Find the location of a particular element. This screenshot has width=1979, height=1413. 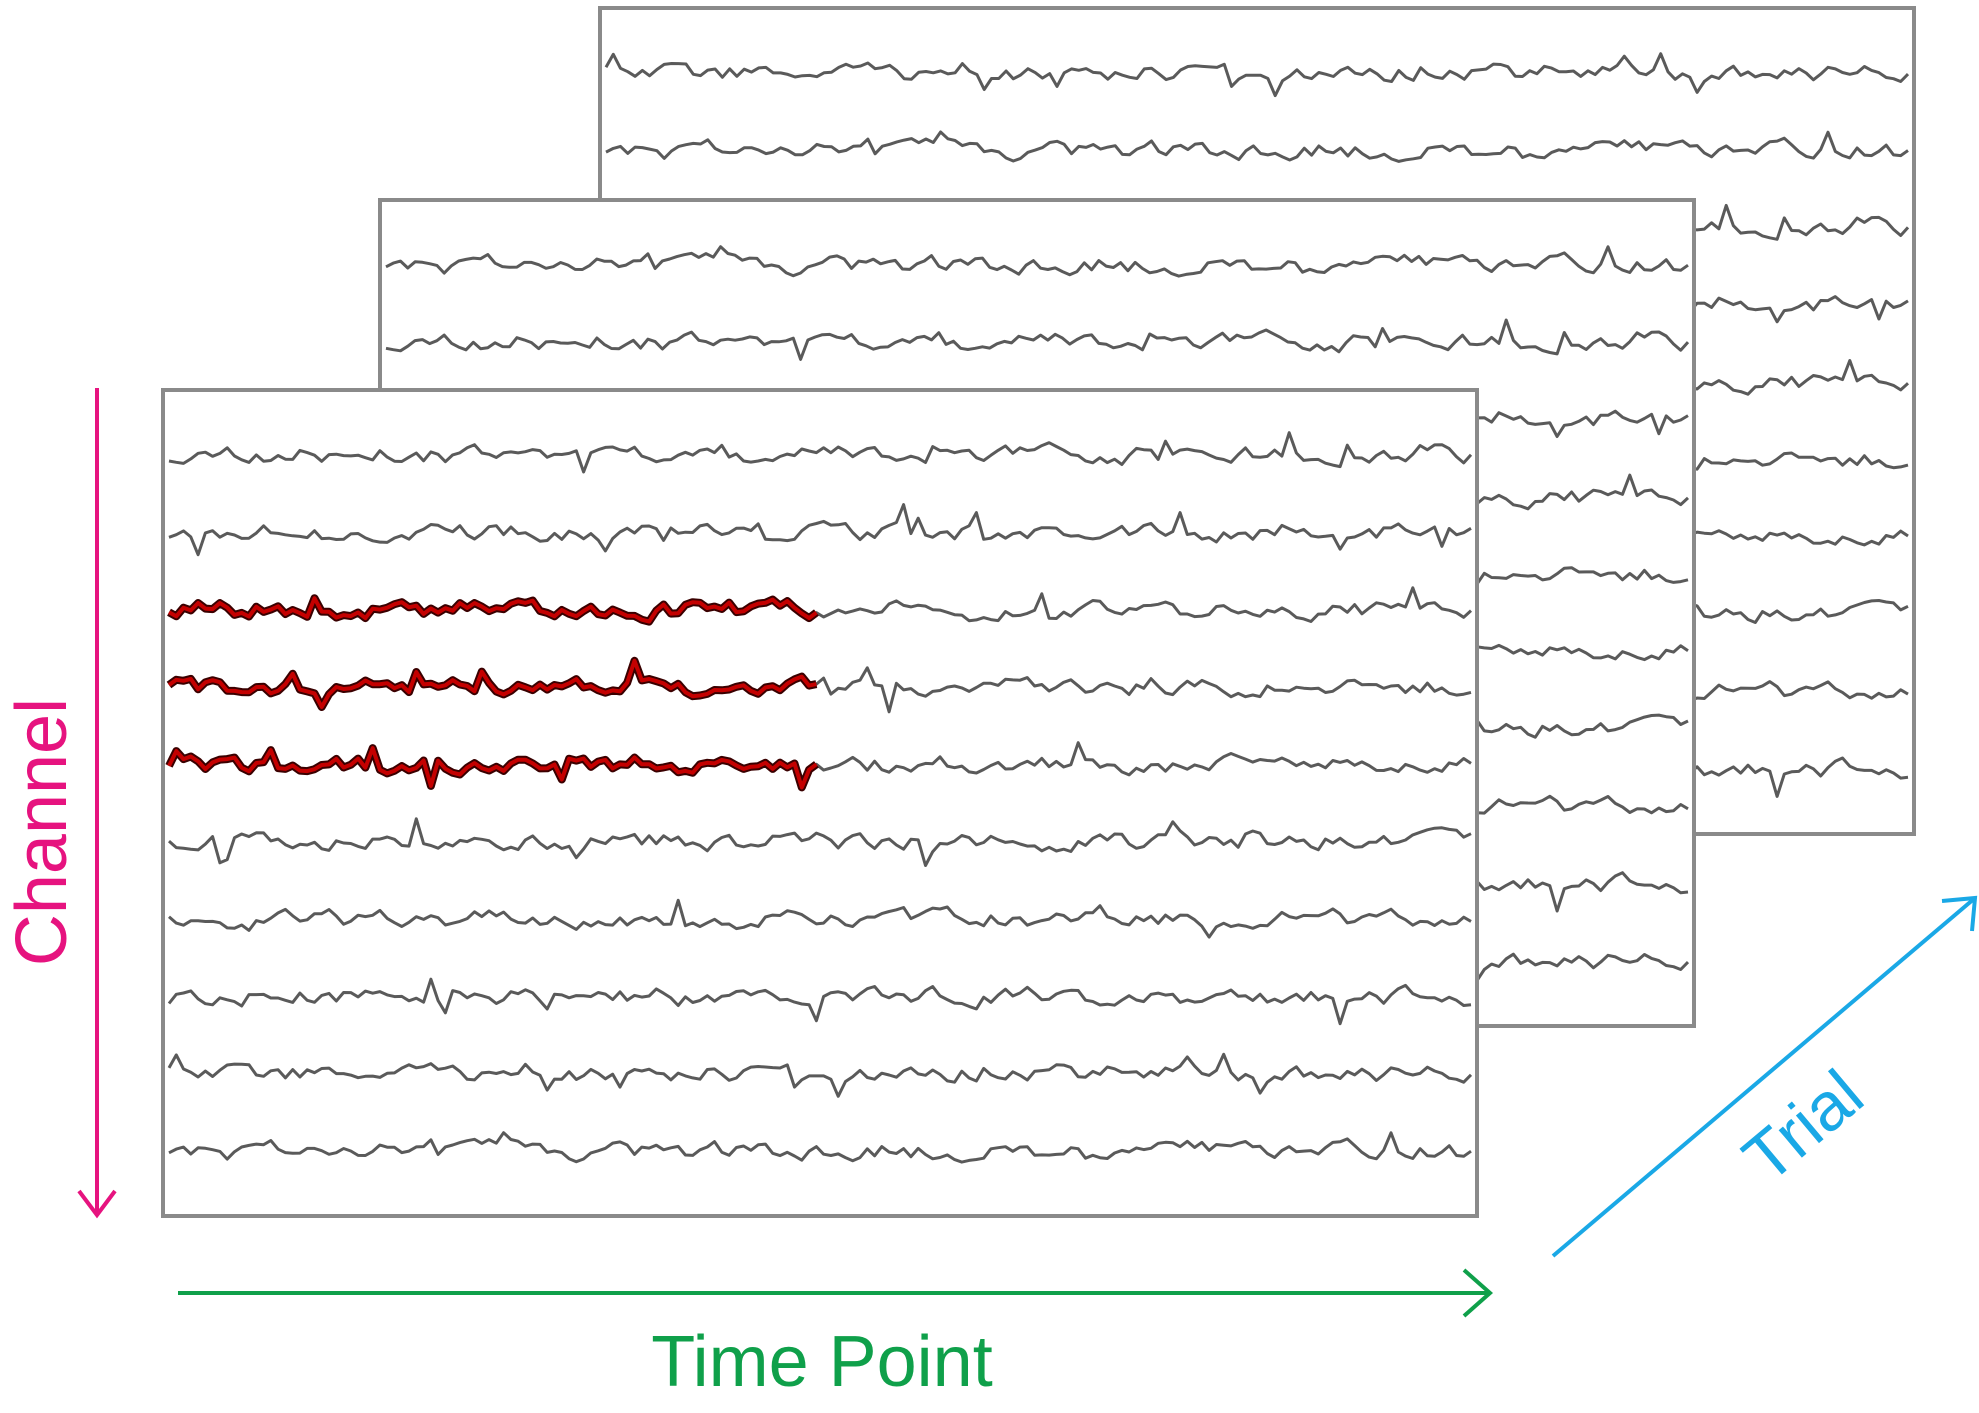

time-point-axis: Time Point is located at coordinates (836, 1335).